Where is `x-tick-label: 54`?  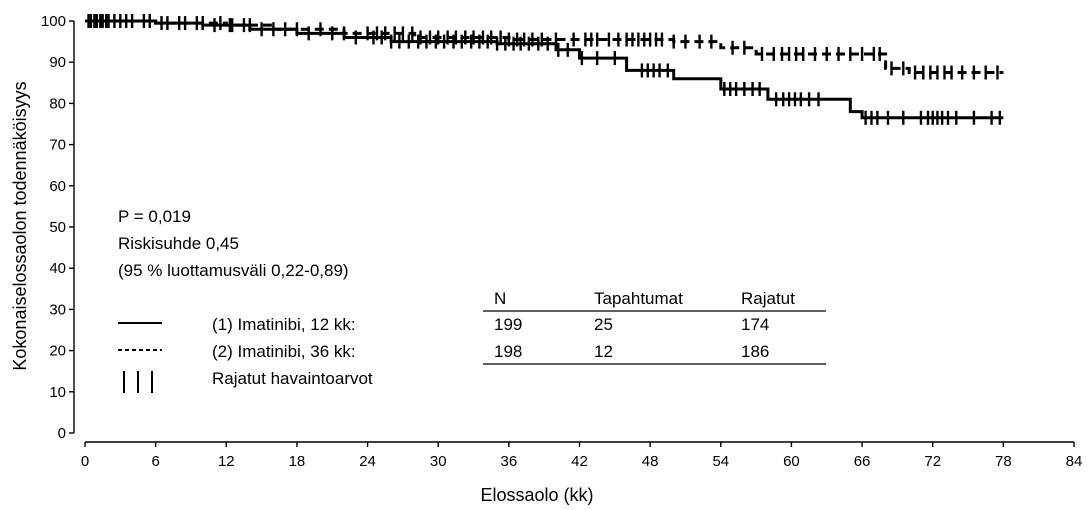 x-tick-label: 54 is located at coordinates (720, 461).